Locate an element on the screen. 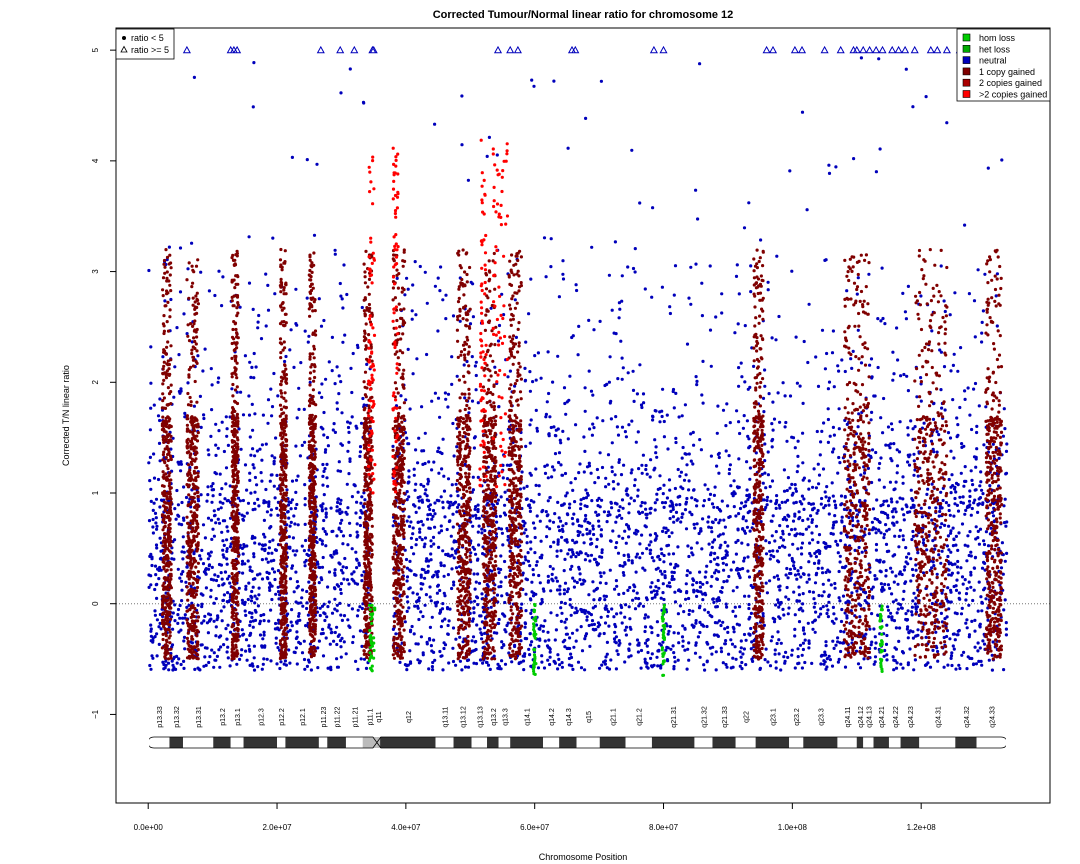 The height and width of the screenshot is (864, 1080). band-label: q14.1 is located at coordinates (528, 717).